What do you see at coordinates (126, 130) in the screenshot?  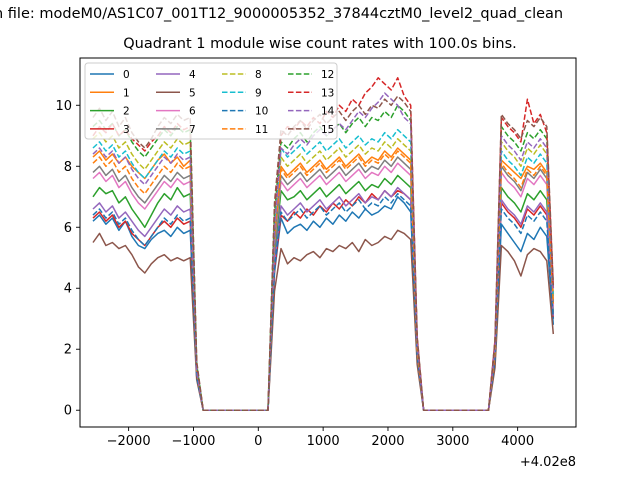 I see `legend-label-3: 3` at bounding box center [126, 130].